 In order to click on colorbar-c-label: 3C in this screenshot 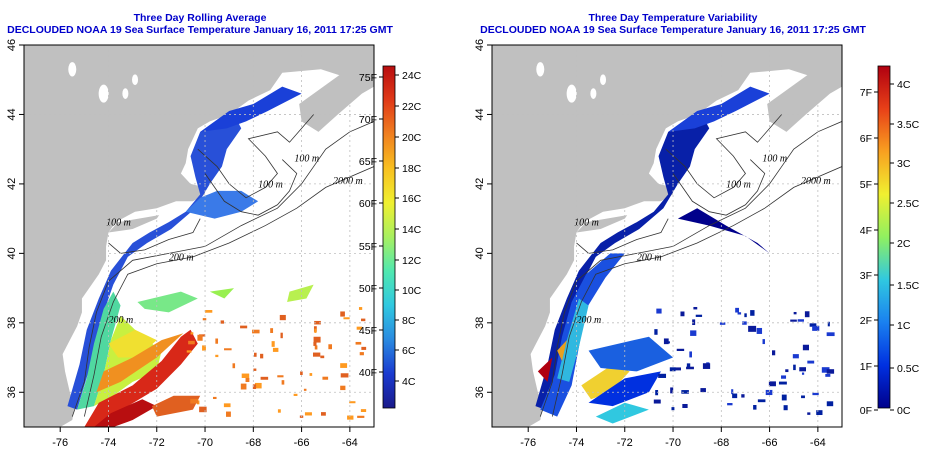, I will do `click(904, 164)`.